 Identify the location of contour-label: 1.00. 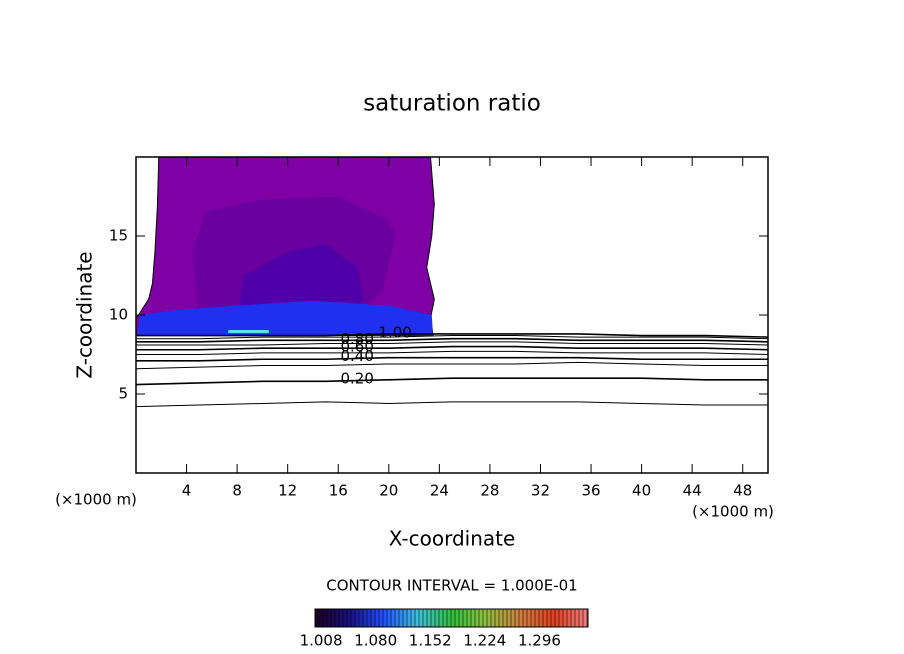
(394, 332).